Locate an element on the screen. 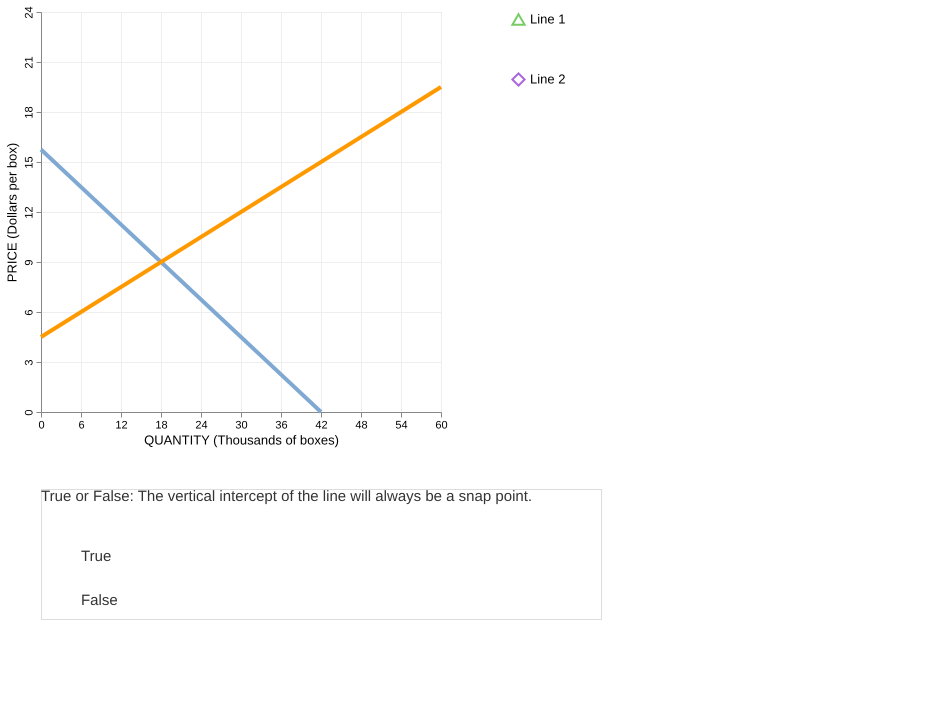 This screenshot has height=727, width=949. y-tick-label: 12 is located at coordinates (30, 212).